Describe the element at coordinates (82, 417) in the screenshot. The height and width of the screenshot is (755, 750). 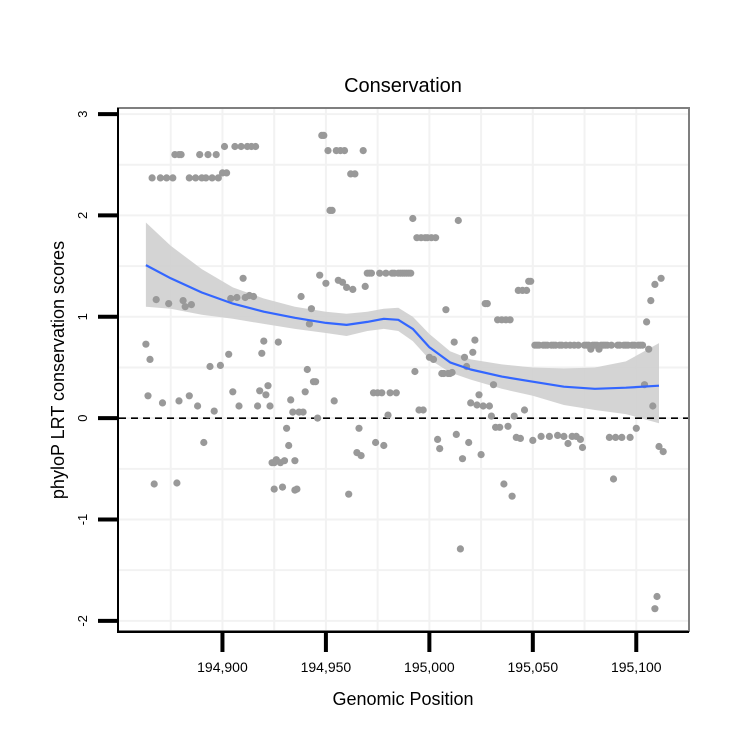
I see `y-tick-label: 0` at that location.